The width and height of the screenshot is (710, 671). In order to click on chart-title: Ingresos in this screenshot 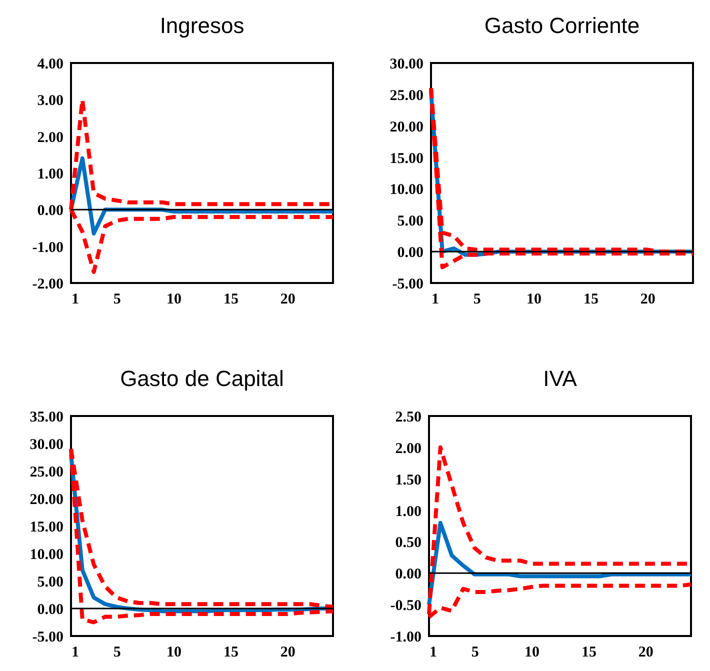, I will do `click(202, 25)`.